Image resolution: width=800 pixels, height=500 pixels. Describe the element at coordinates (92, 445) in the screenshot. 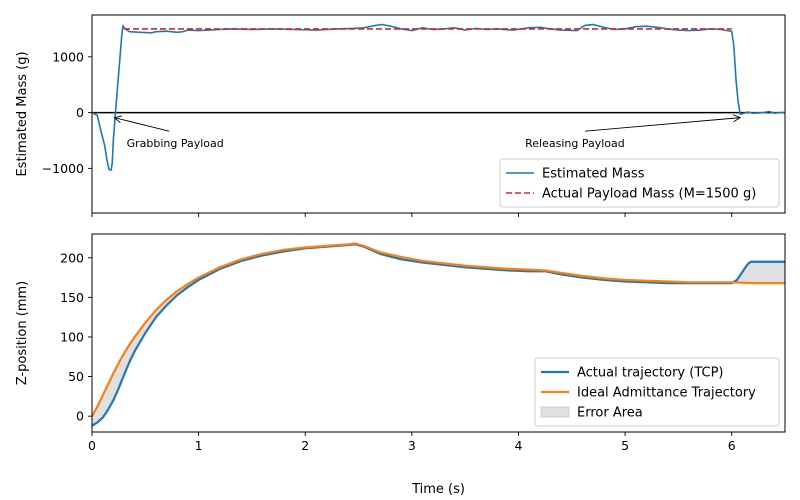

I see `x-tick-label: 0` at that location.